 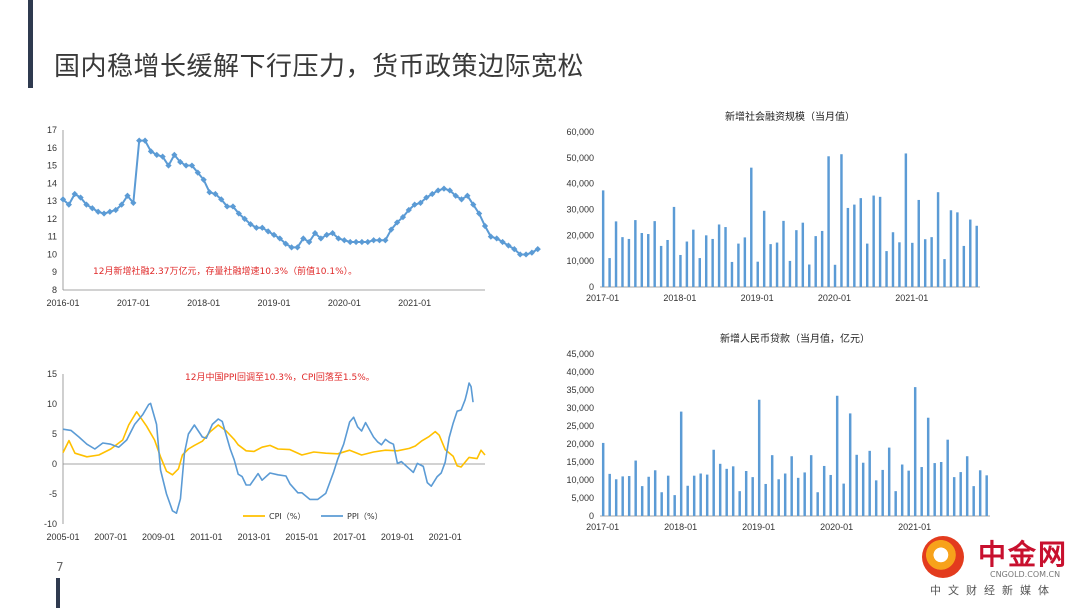 What do you see at coordinates (52, 148) in the screenshot?
I see `y-tick-label: 16` at bounding box center [52, 148].